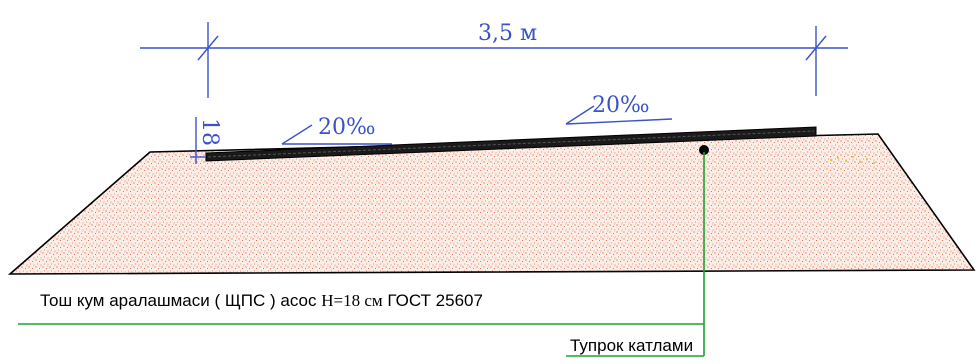 Image resolution: width=980 pixels, height=364 pixels. What do you see at coordinates (816, 48) in the screenshot?
I see `width-dimension-right-tick` at bounding box center [816, 48].